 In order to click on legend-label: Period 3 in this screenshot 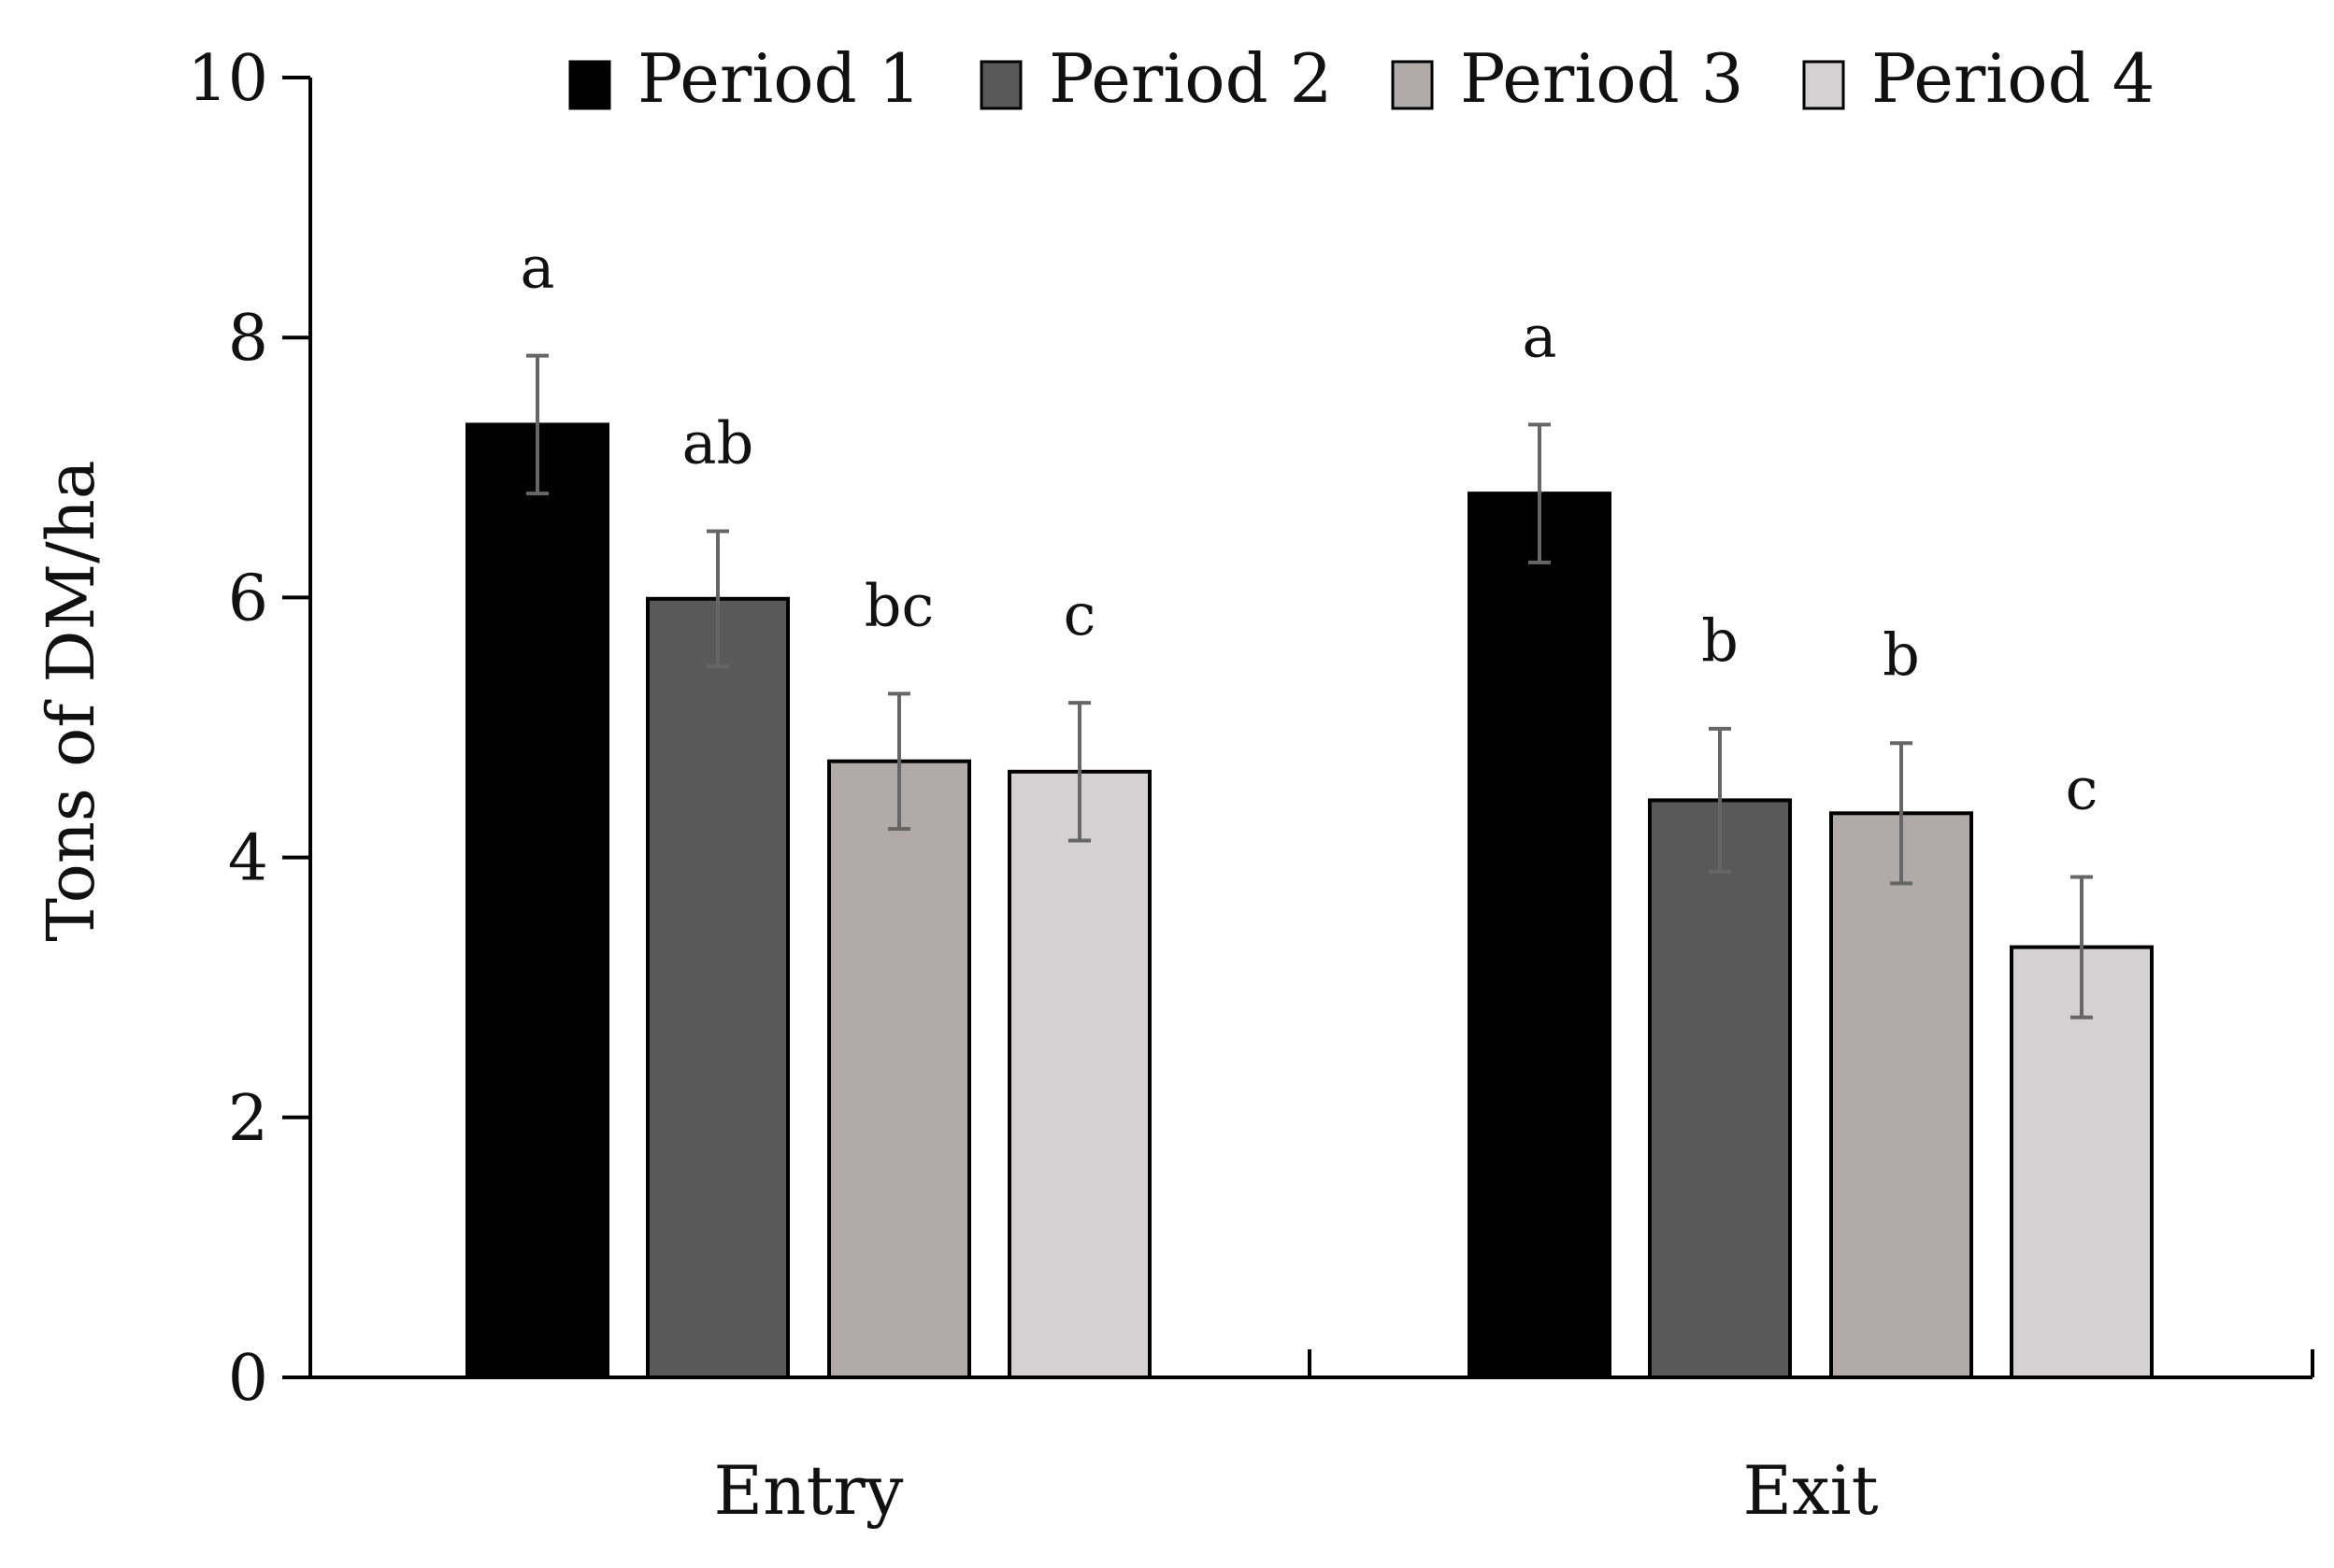, I will do `click(1601, 79)`.